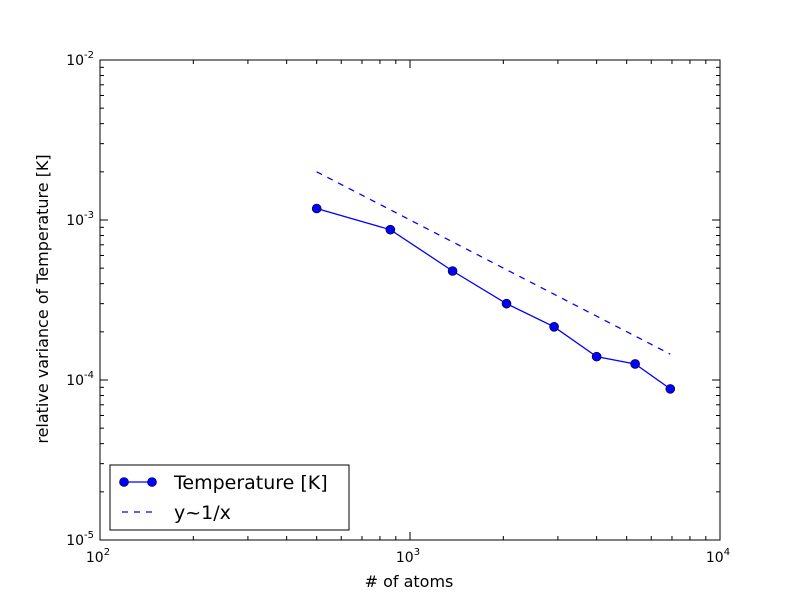 This screenshot has height=600, width=800. I want to click on y-tick-label: 10⁻⁵, so click(80, 539).